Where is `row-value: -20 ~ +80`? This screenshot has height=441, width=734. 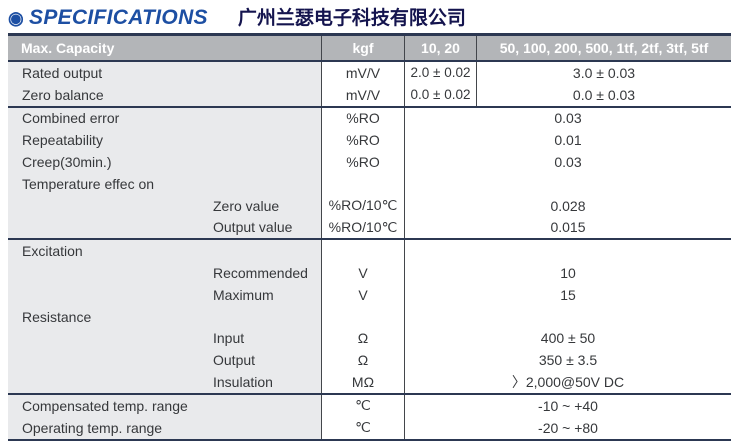
row-value: -20 ~ +80 is located at coordinates (568, 427).